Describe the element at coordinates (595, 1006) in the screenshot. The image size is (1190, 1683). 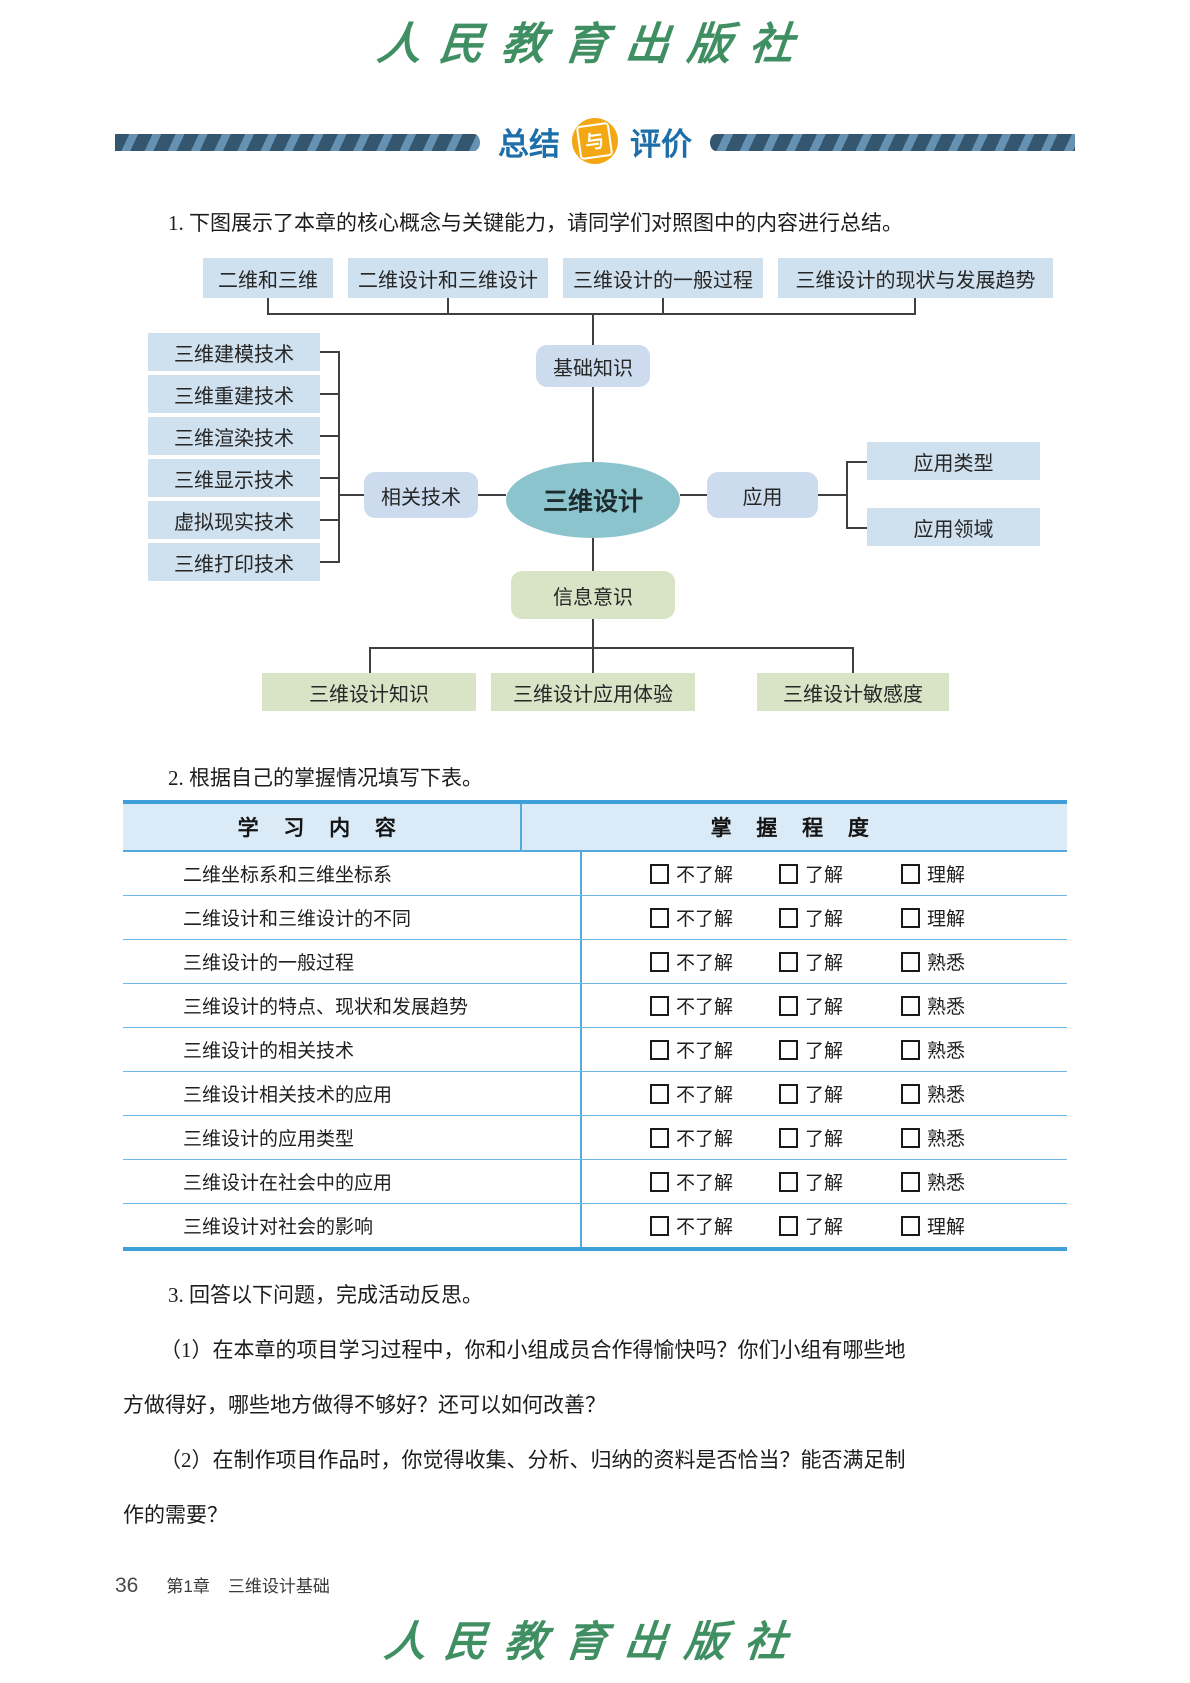
I see `table-row: 三维设计的特点、现状和发展趋势 不了解 了解 熟悉` at that location.